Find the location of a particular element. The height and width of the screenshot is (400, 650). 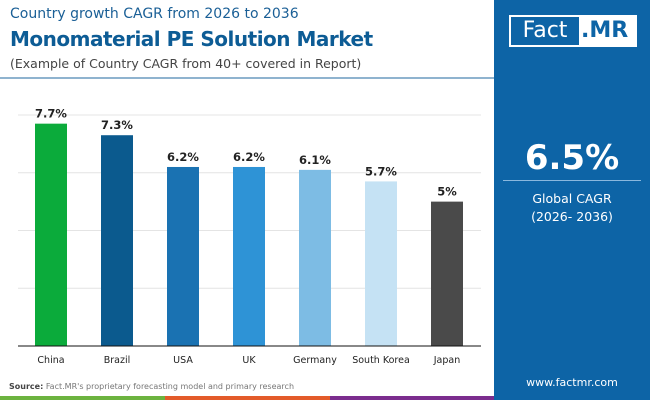

global-cagr-period: (2026- 2036) is located at coordinates (572, 216).